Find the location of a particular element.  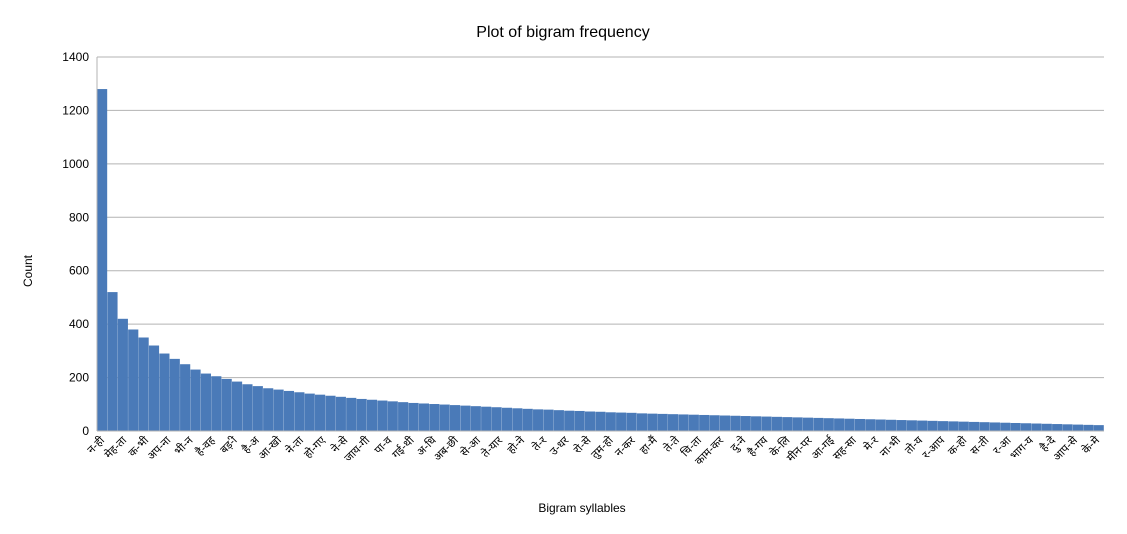

x-tick-label: है-गय is located at coordinates (757, 445).